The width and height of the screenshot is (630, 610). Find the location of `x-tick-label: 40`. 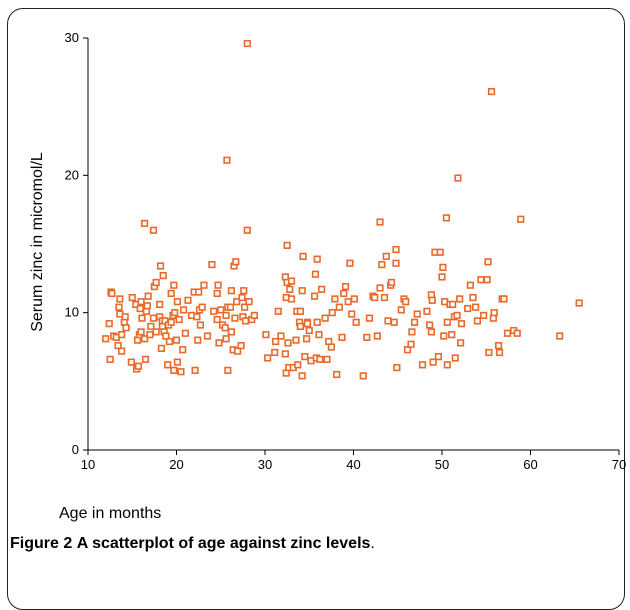

x-tick-label: 40 is located at coordinates (353, 464).